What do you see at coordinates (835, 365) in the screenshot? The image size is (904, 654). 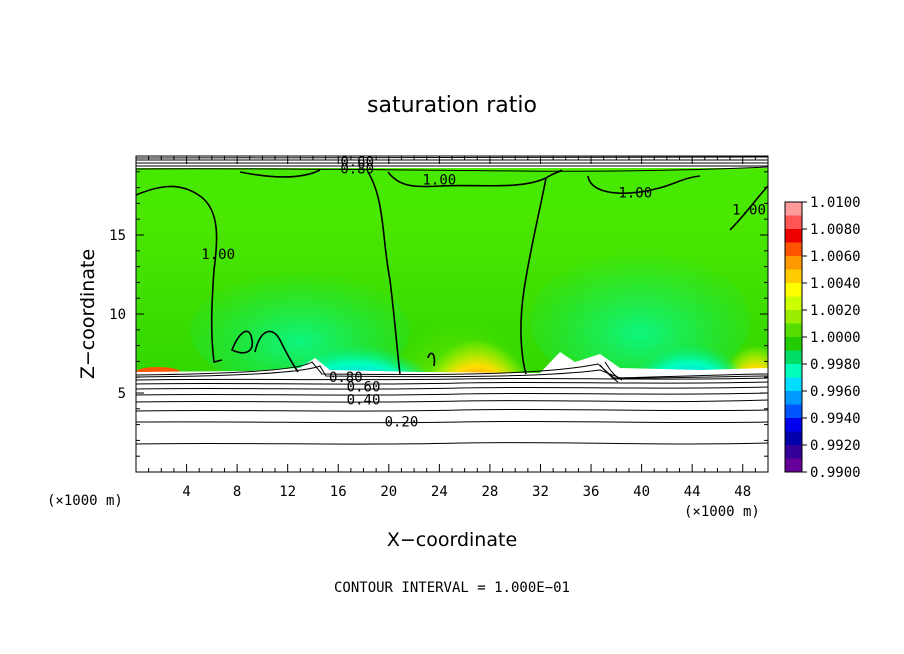 I see `colorbar-label: 0.9980` at bounding box center [835, 365].